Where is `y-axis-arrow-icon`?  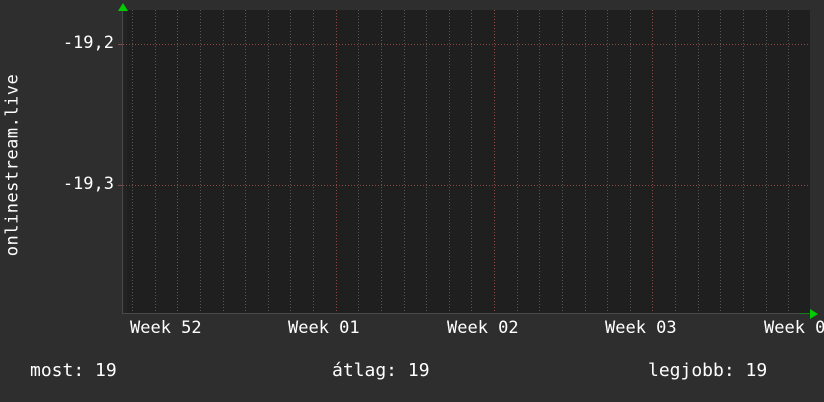 y-axis-arrow-icon is located at coordinates (123, 7).